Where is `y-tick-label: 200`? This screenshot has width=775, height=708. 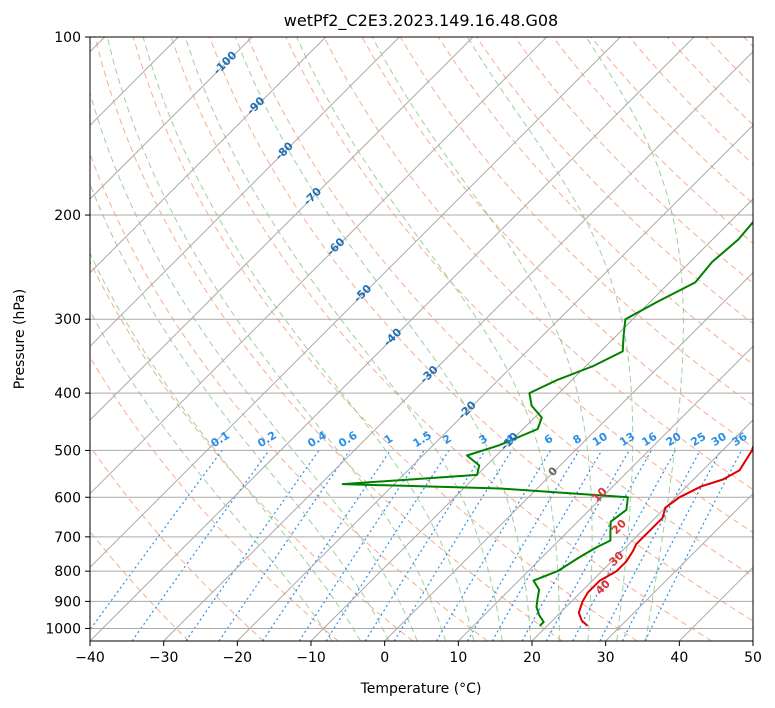
y-tick-label: 200 is located at coordinates (67, 216).